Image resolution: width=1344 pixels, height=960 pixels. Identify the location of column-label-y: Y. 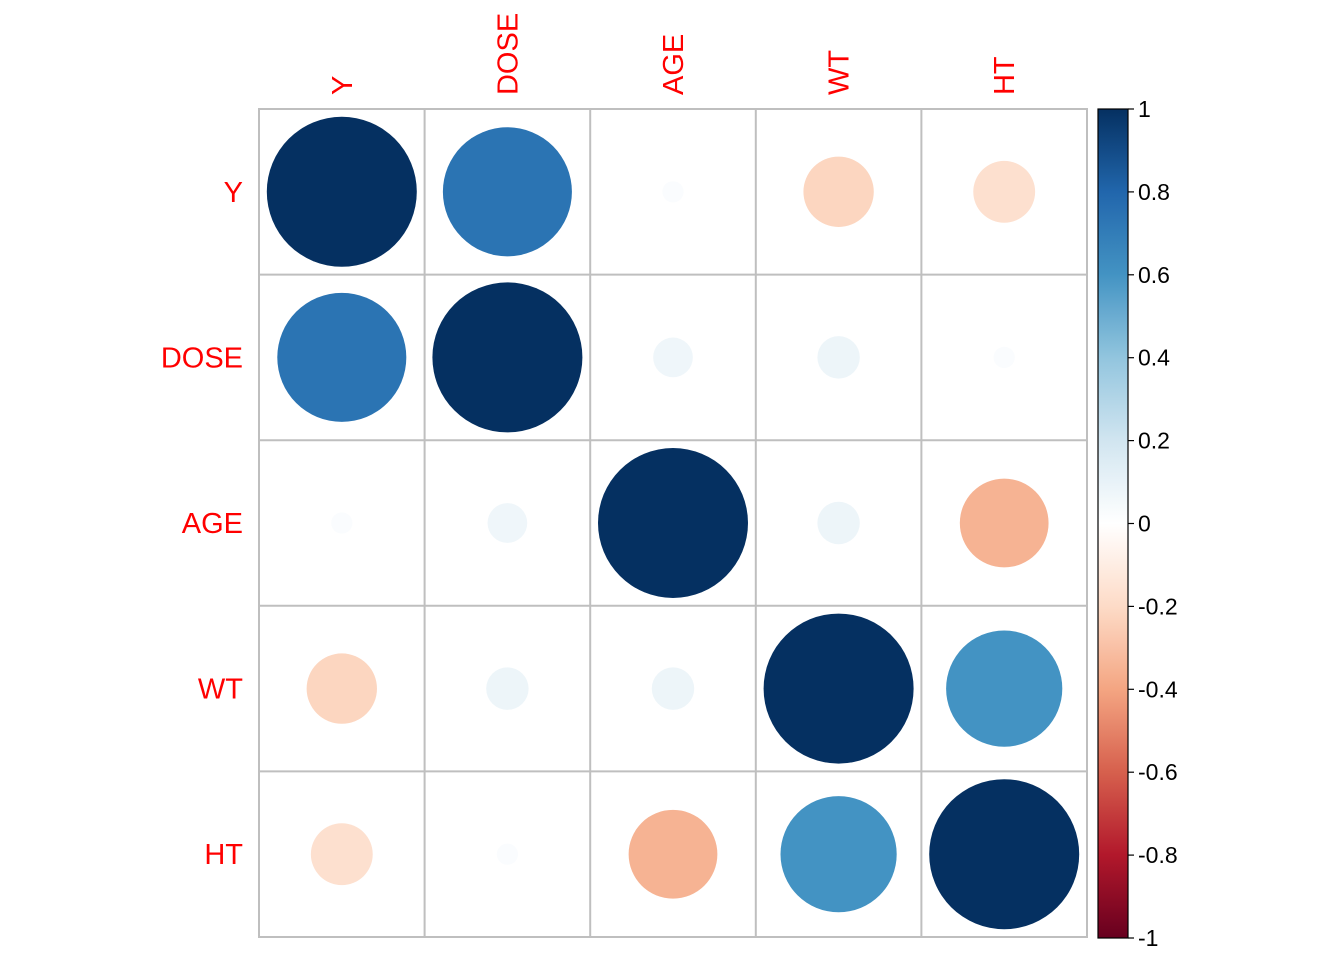
(343, 85).